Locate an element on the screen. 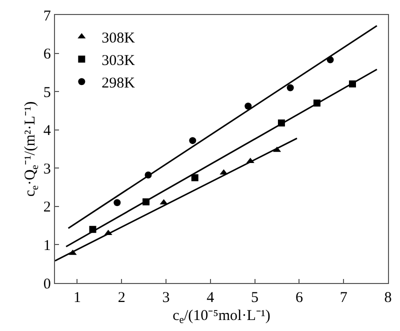 The image size is (400, 331). x-tick-label: 2 is located at coordinates (122, 298).